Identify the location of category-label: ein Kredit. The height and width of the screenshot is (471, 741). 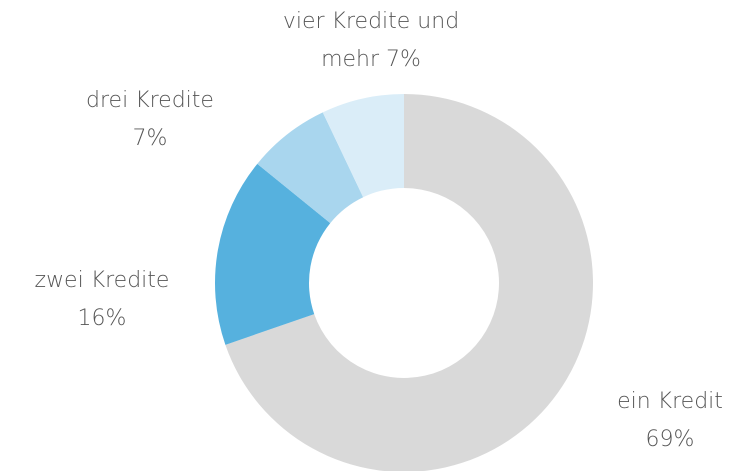
(670, 401).